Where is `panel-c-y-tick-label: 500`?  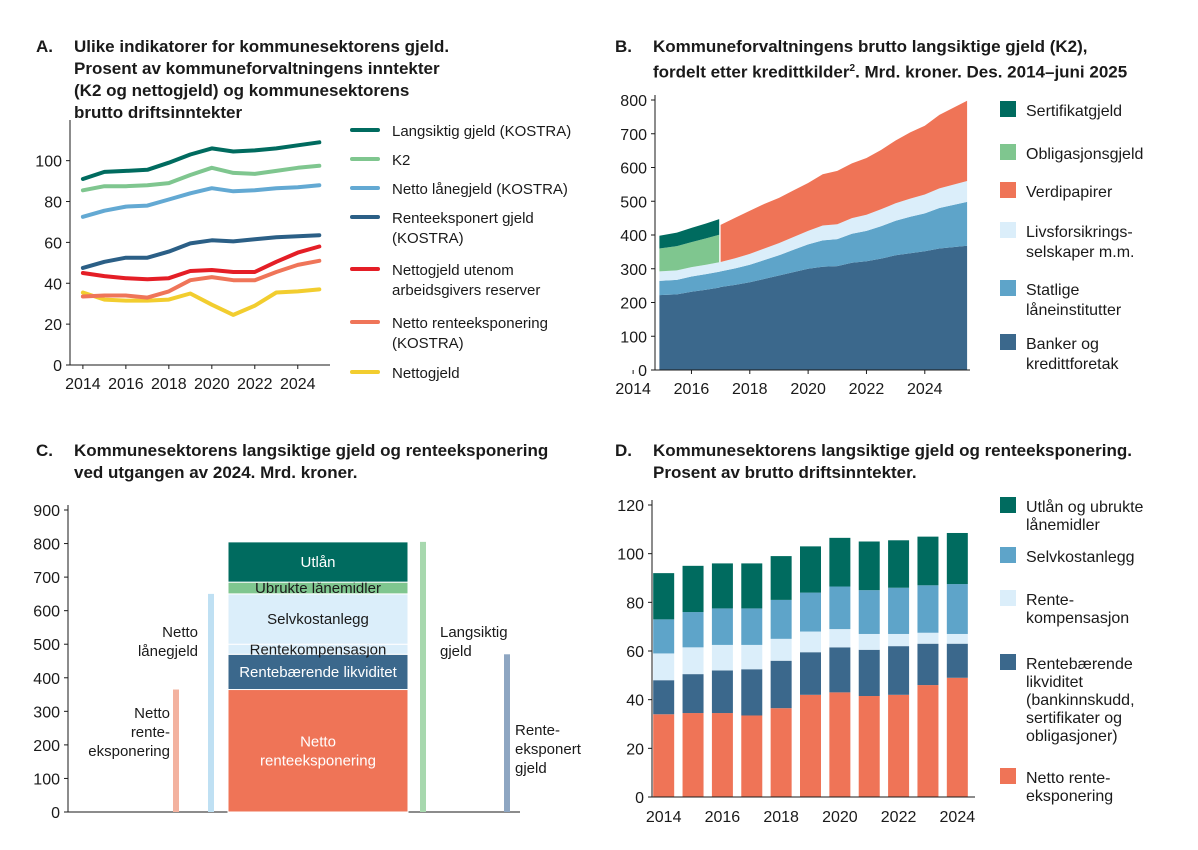
panel-c-y-tick-label: 500 is located at coordinates (46, 645).